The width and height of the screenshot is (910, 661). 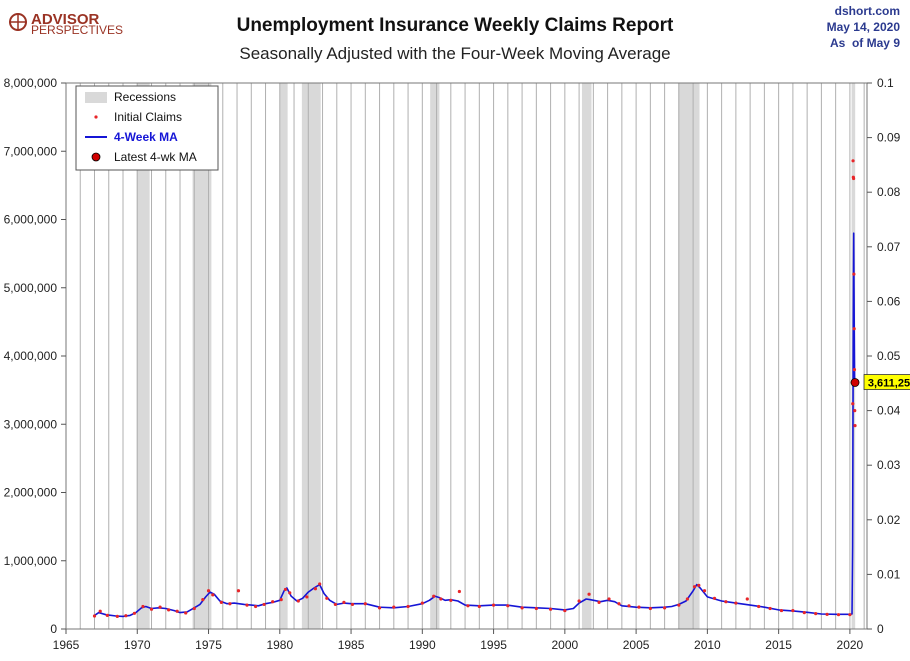 I want to click on y2-tick-label: 0.06, so click(x=889, y=301).